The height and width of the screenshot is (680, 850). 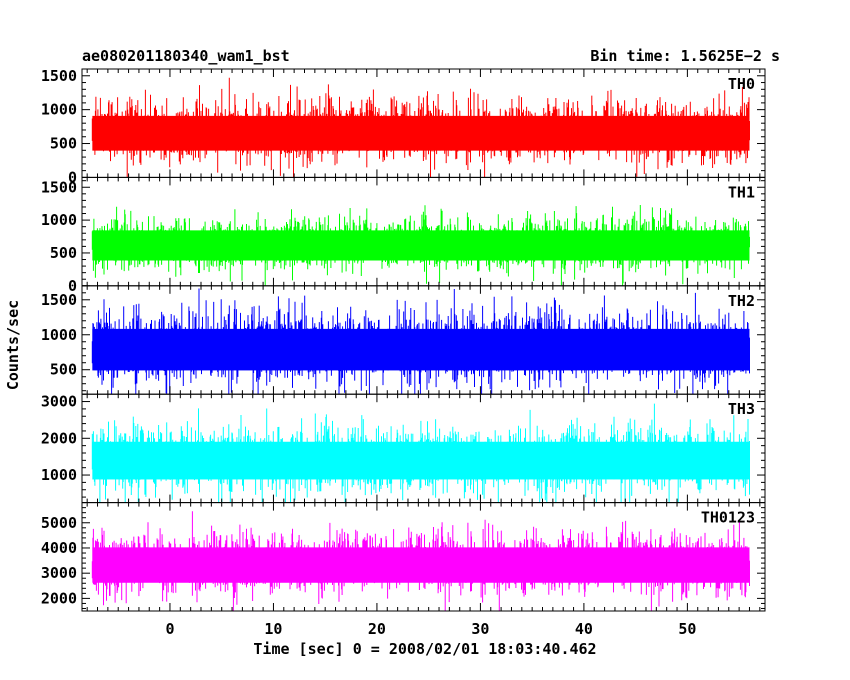 What do you see at coordinates (420, 453) in the screenshot?
I see `series-line-th3` at bounding box center [420, 453].